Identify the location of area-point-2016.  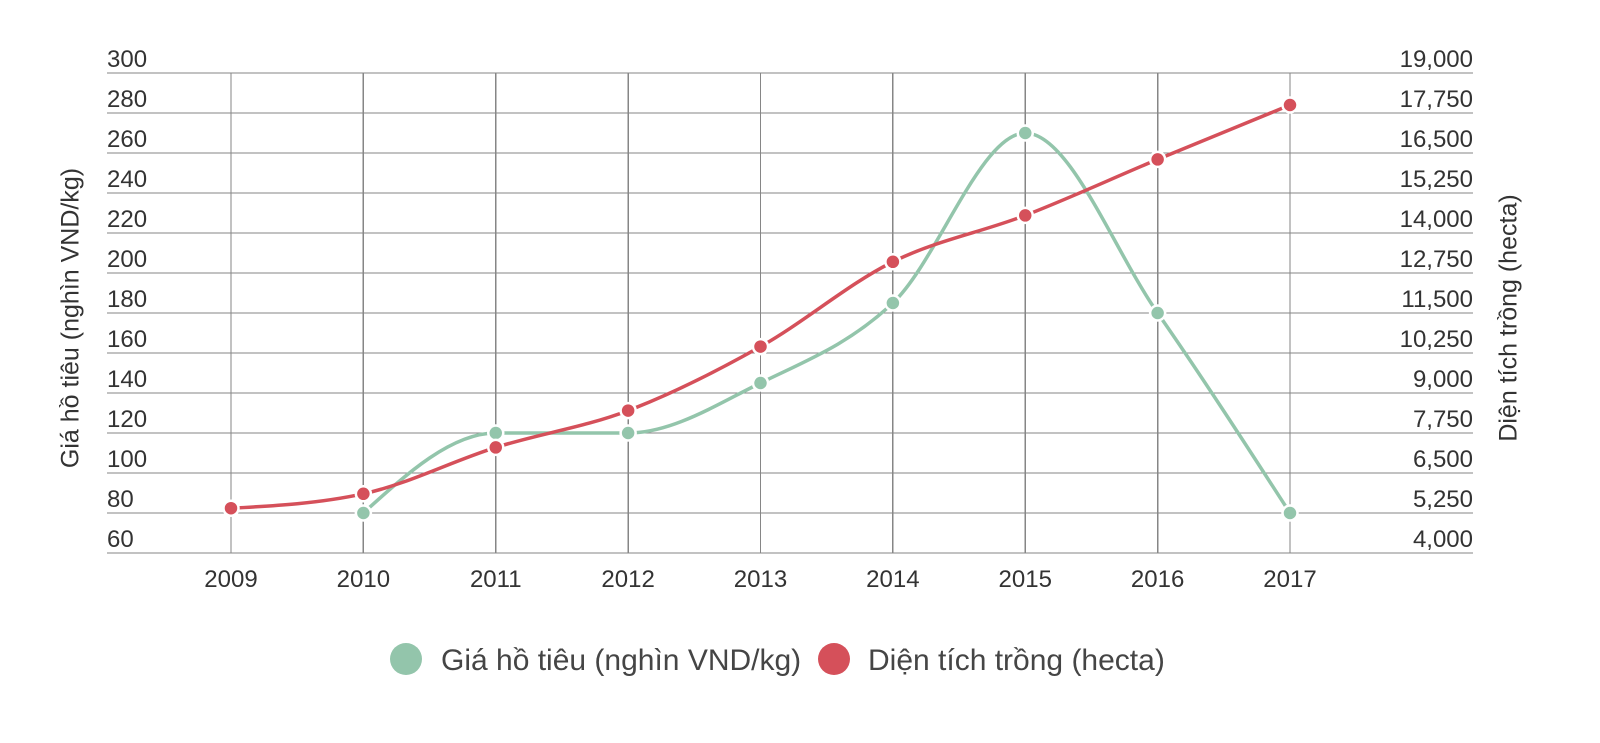
(1157, 159).